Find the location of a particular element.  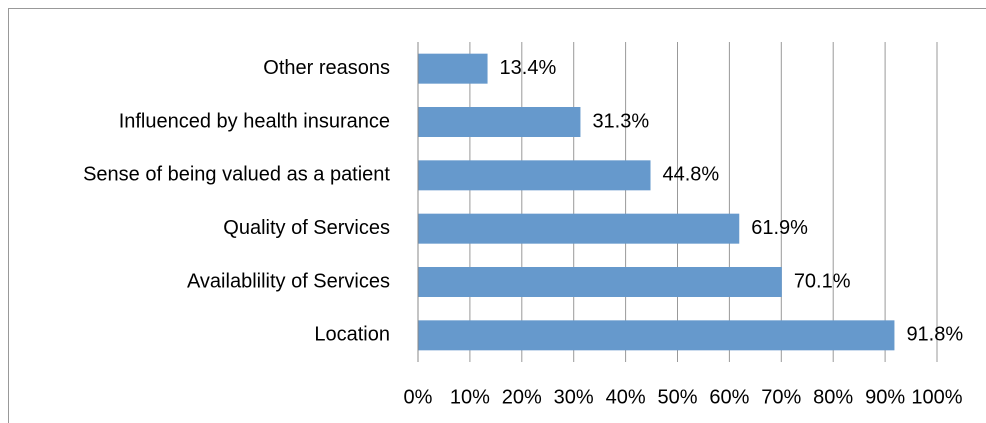

y-tick-label: Other reasons is located at coordinates (326, 68).